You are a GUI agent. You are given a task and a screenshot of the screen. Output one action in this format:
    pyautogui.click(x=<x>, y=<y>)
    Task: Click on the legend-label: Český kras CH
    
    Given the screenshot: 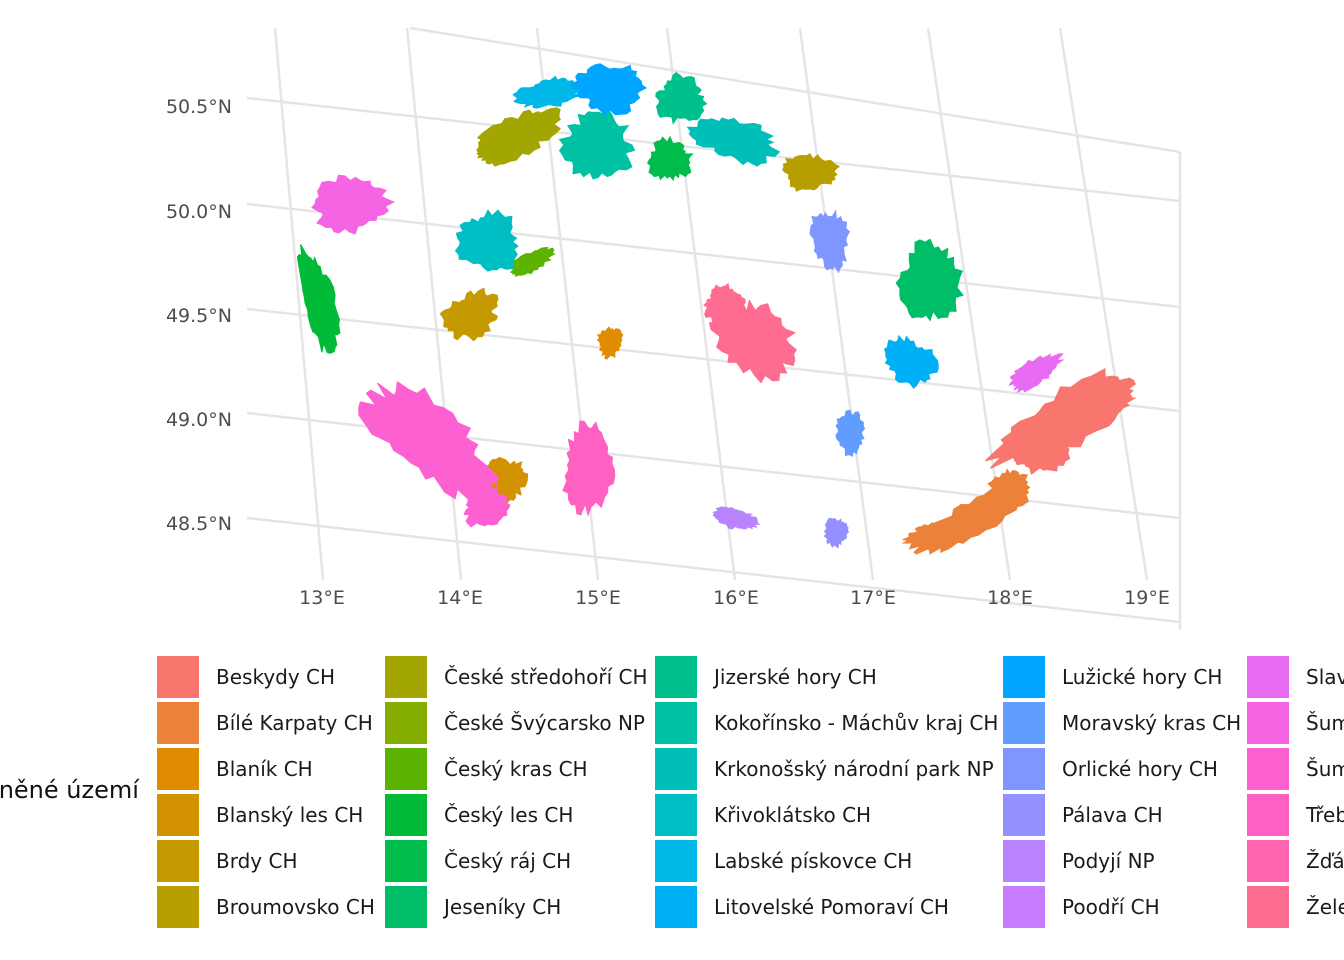 What is the action you would take?
    pyautogui.click(x=516, y=769)
    